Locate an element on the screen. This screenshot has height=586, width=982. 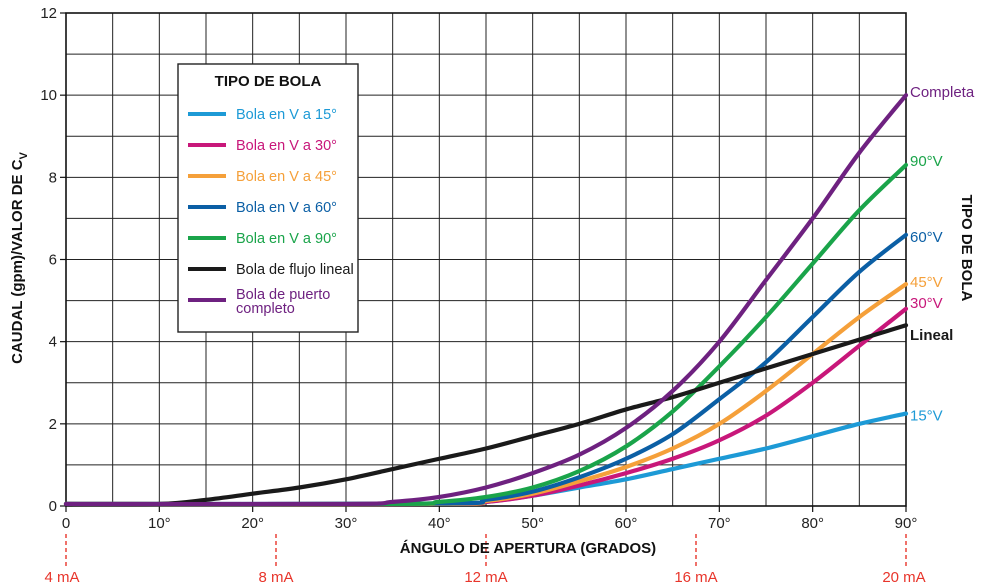
y-tick-labels: 0 2 4 6 8 10 12 is located at coordinates (48, 260).